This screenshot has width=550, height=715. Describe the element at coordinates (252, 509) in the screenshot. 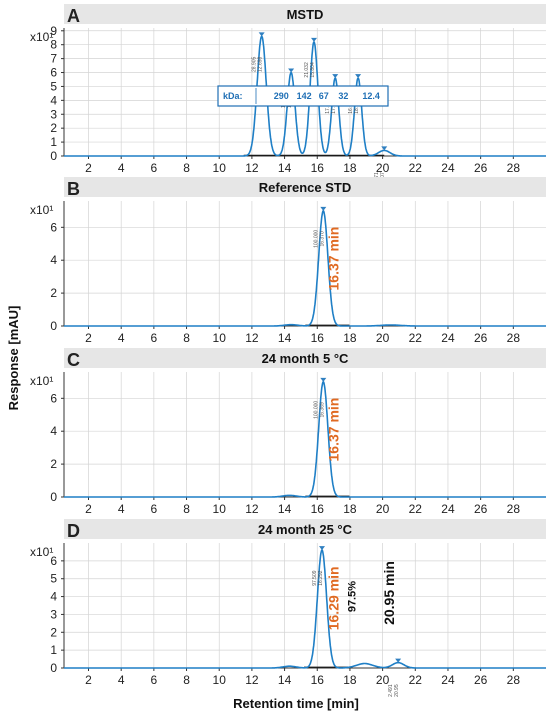

I see `panel-c-x-tick-label: 12` at that location.